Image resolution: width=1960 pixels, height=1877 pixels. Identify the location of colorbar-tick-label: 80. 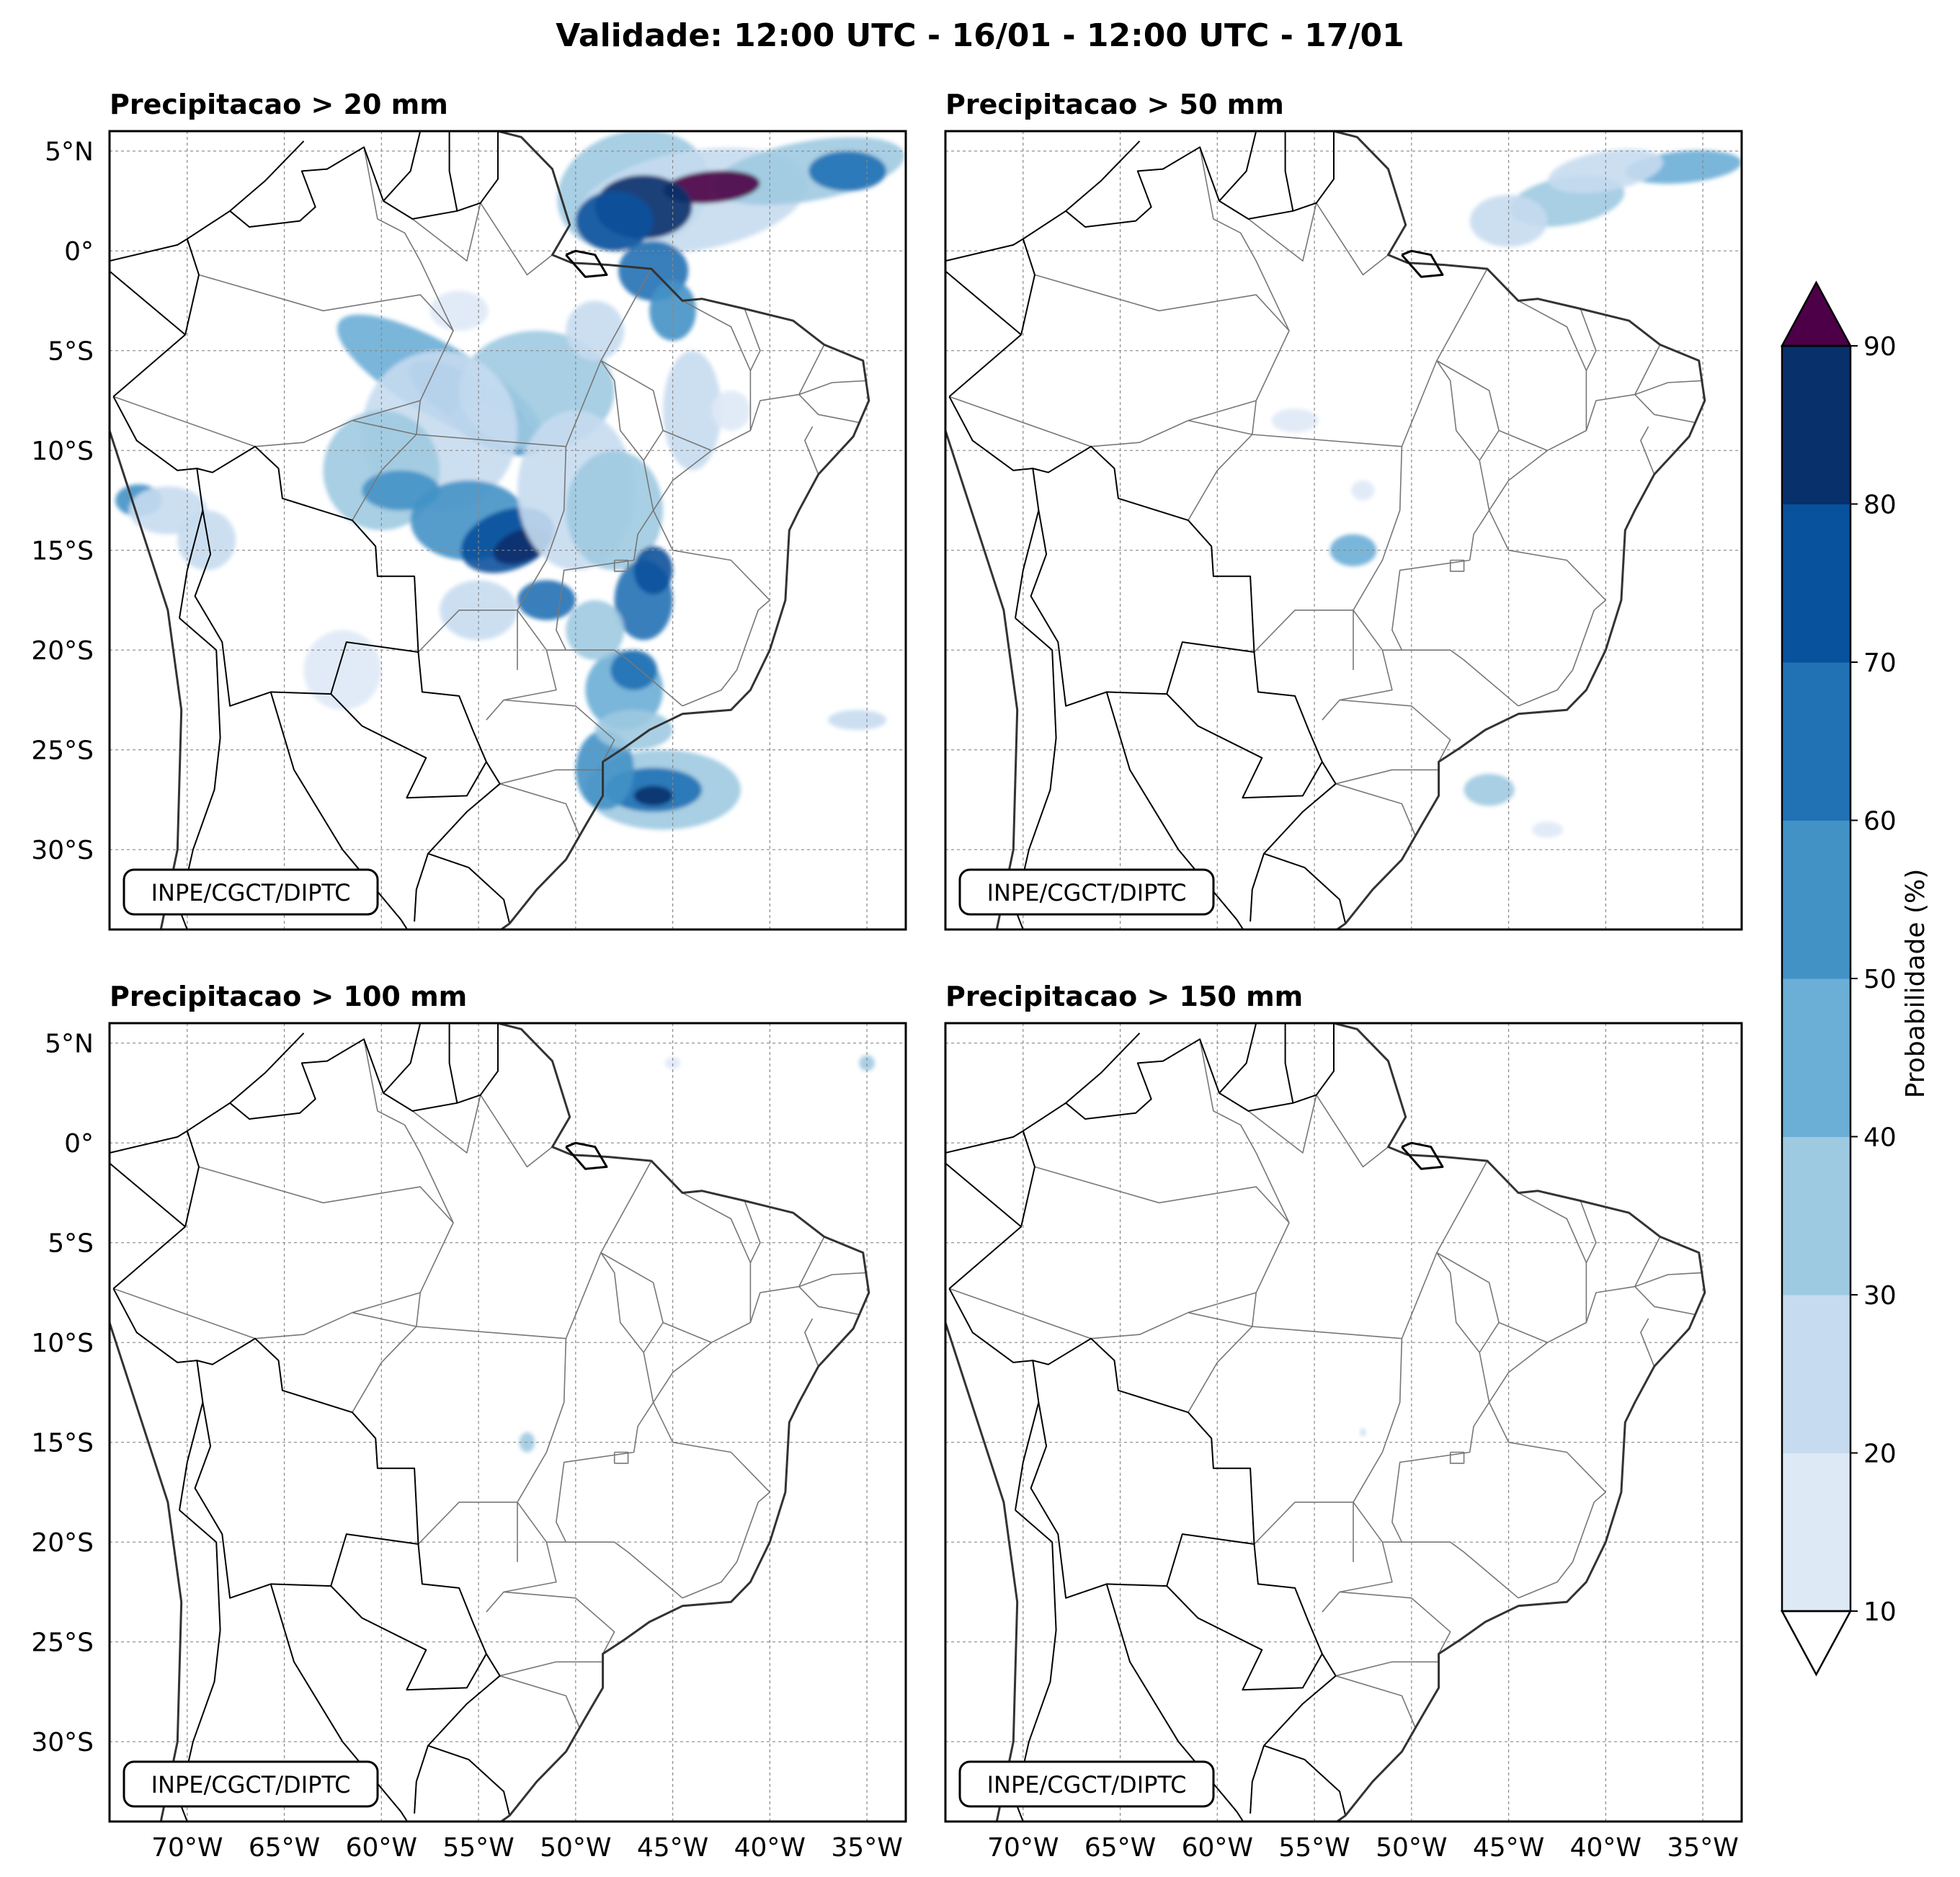
(1880, 505).